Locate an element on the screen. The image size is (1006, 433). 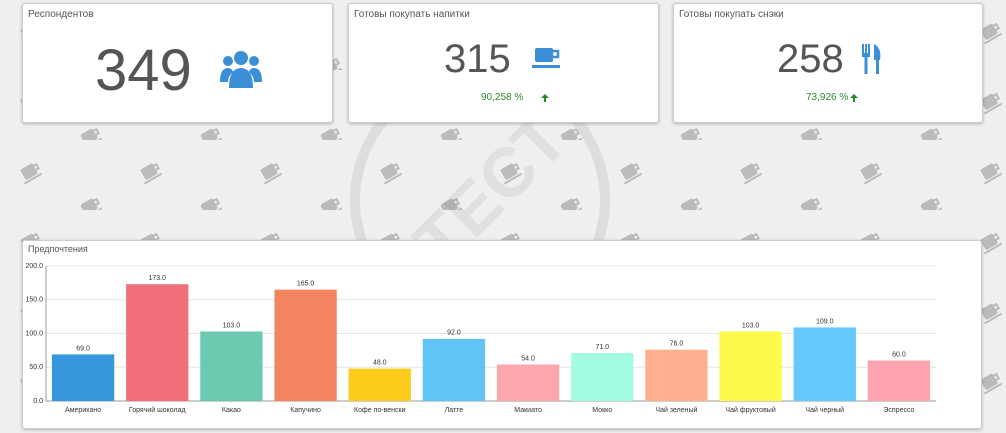
value-label: 60.0 is located at coordinates (899, 354).